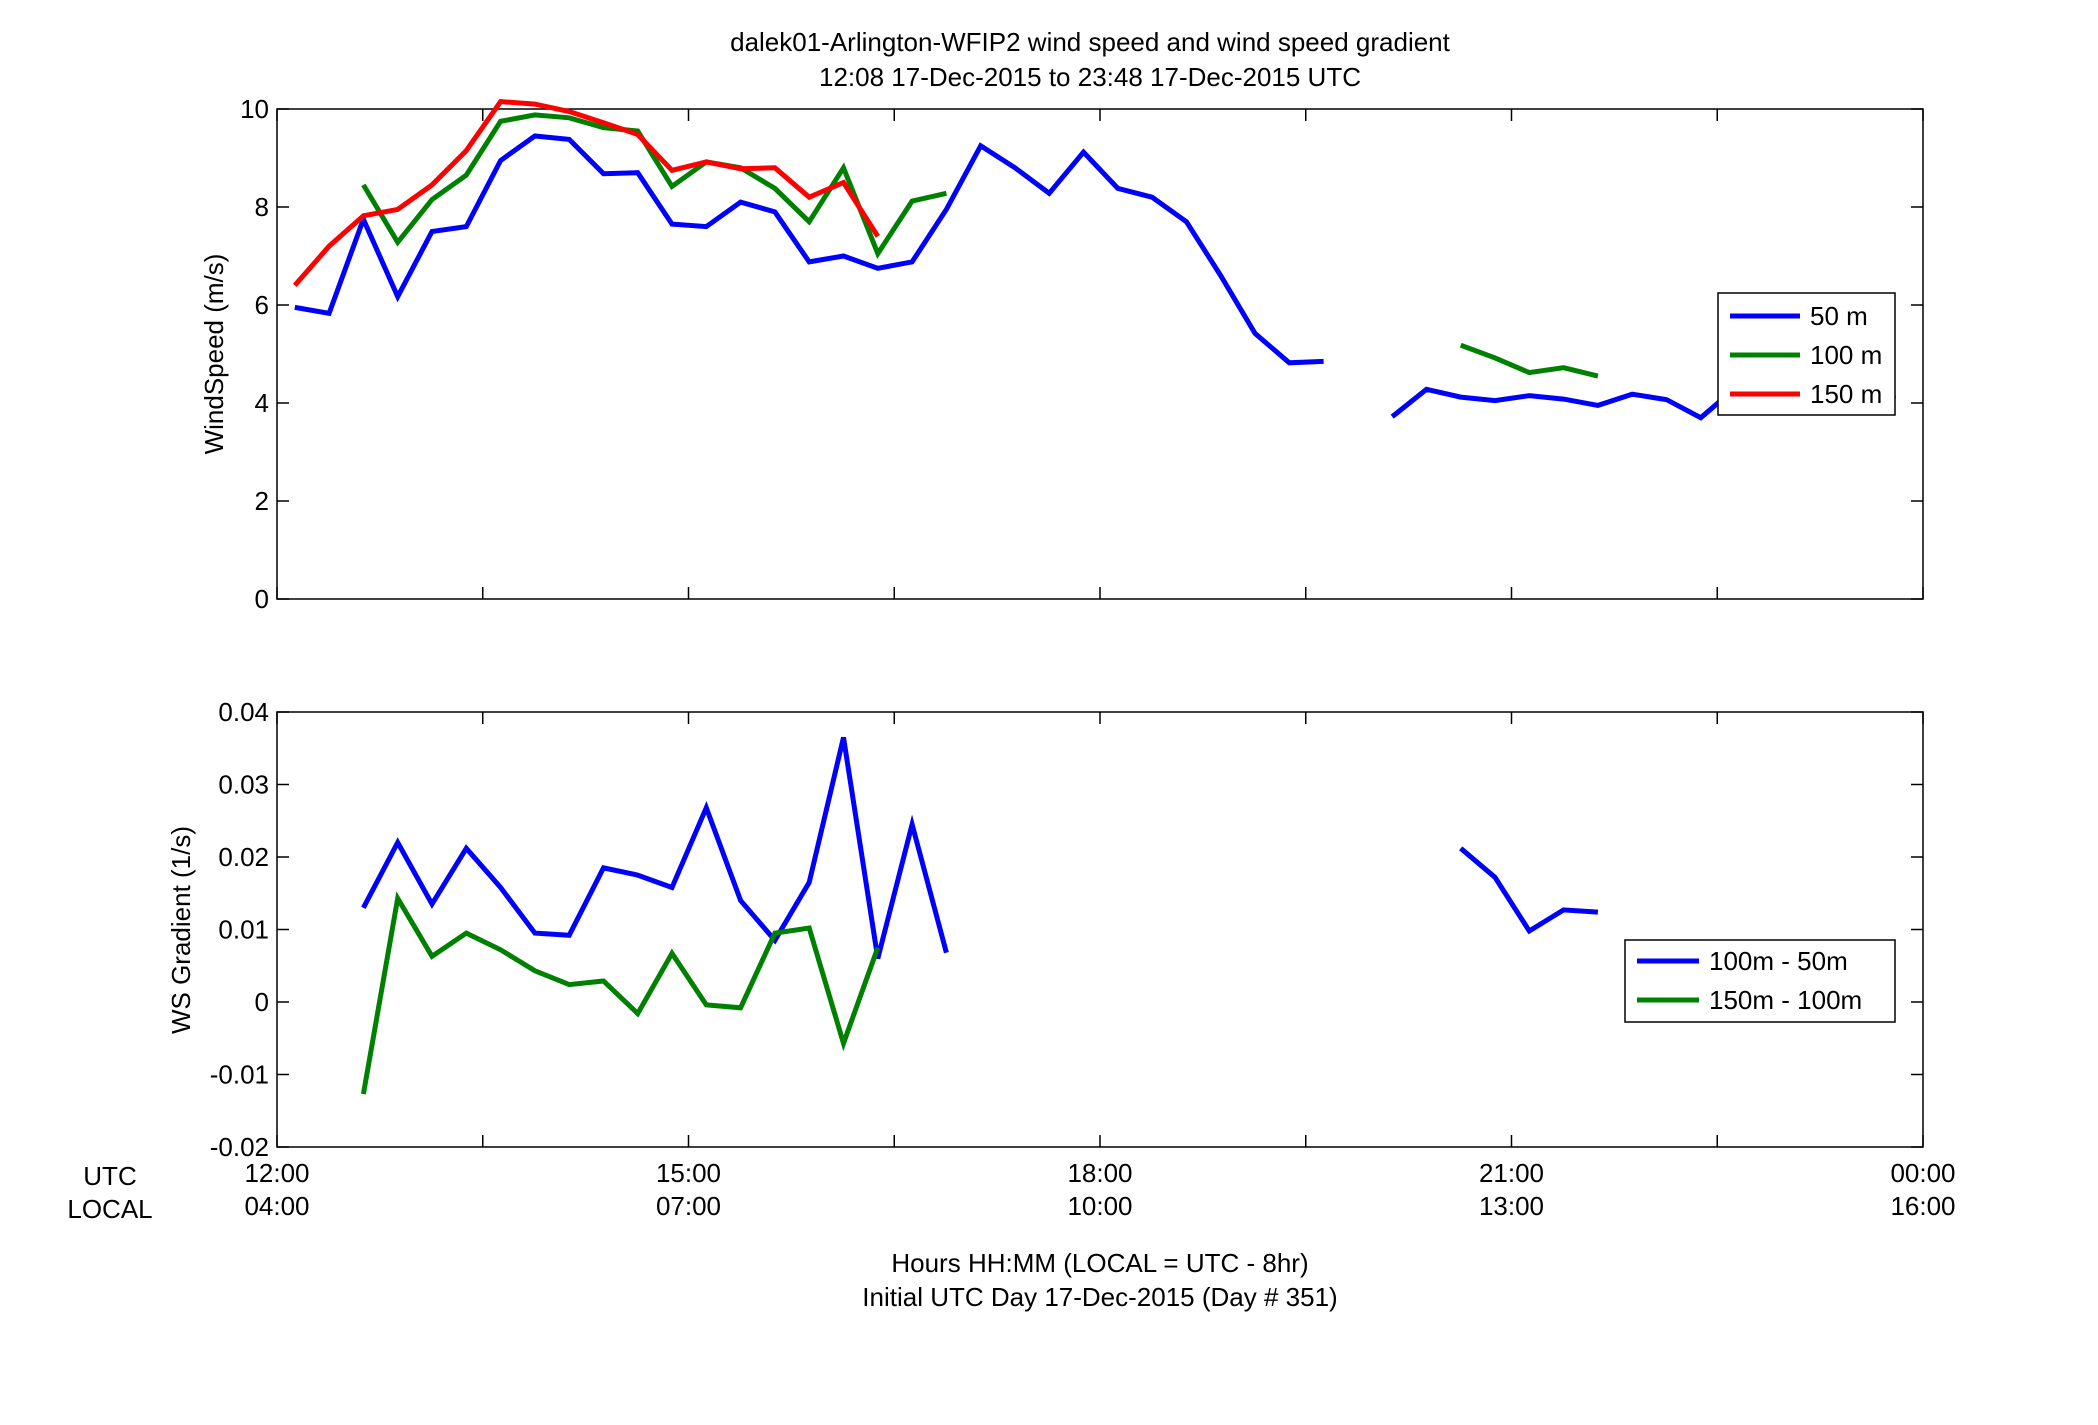 The height and width of the screenshot is (1425, 2098). I want to click on x-utc-tick-labels: 12:00 15:00 18:00 21:00 00:00, so click(1099, 1173).